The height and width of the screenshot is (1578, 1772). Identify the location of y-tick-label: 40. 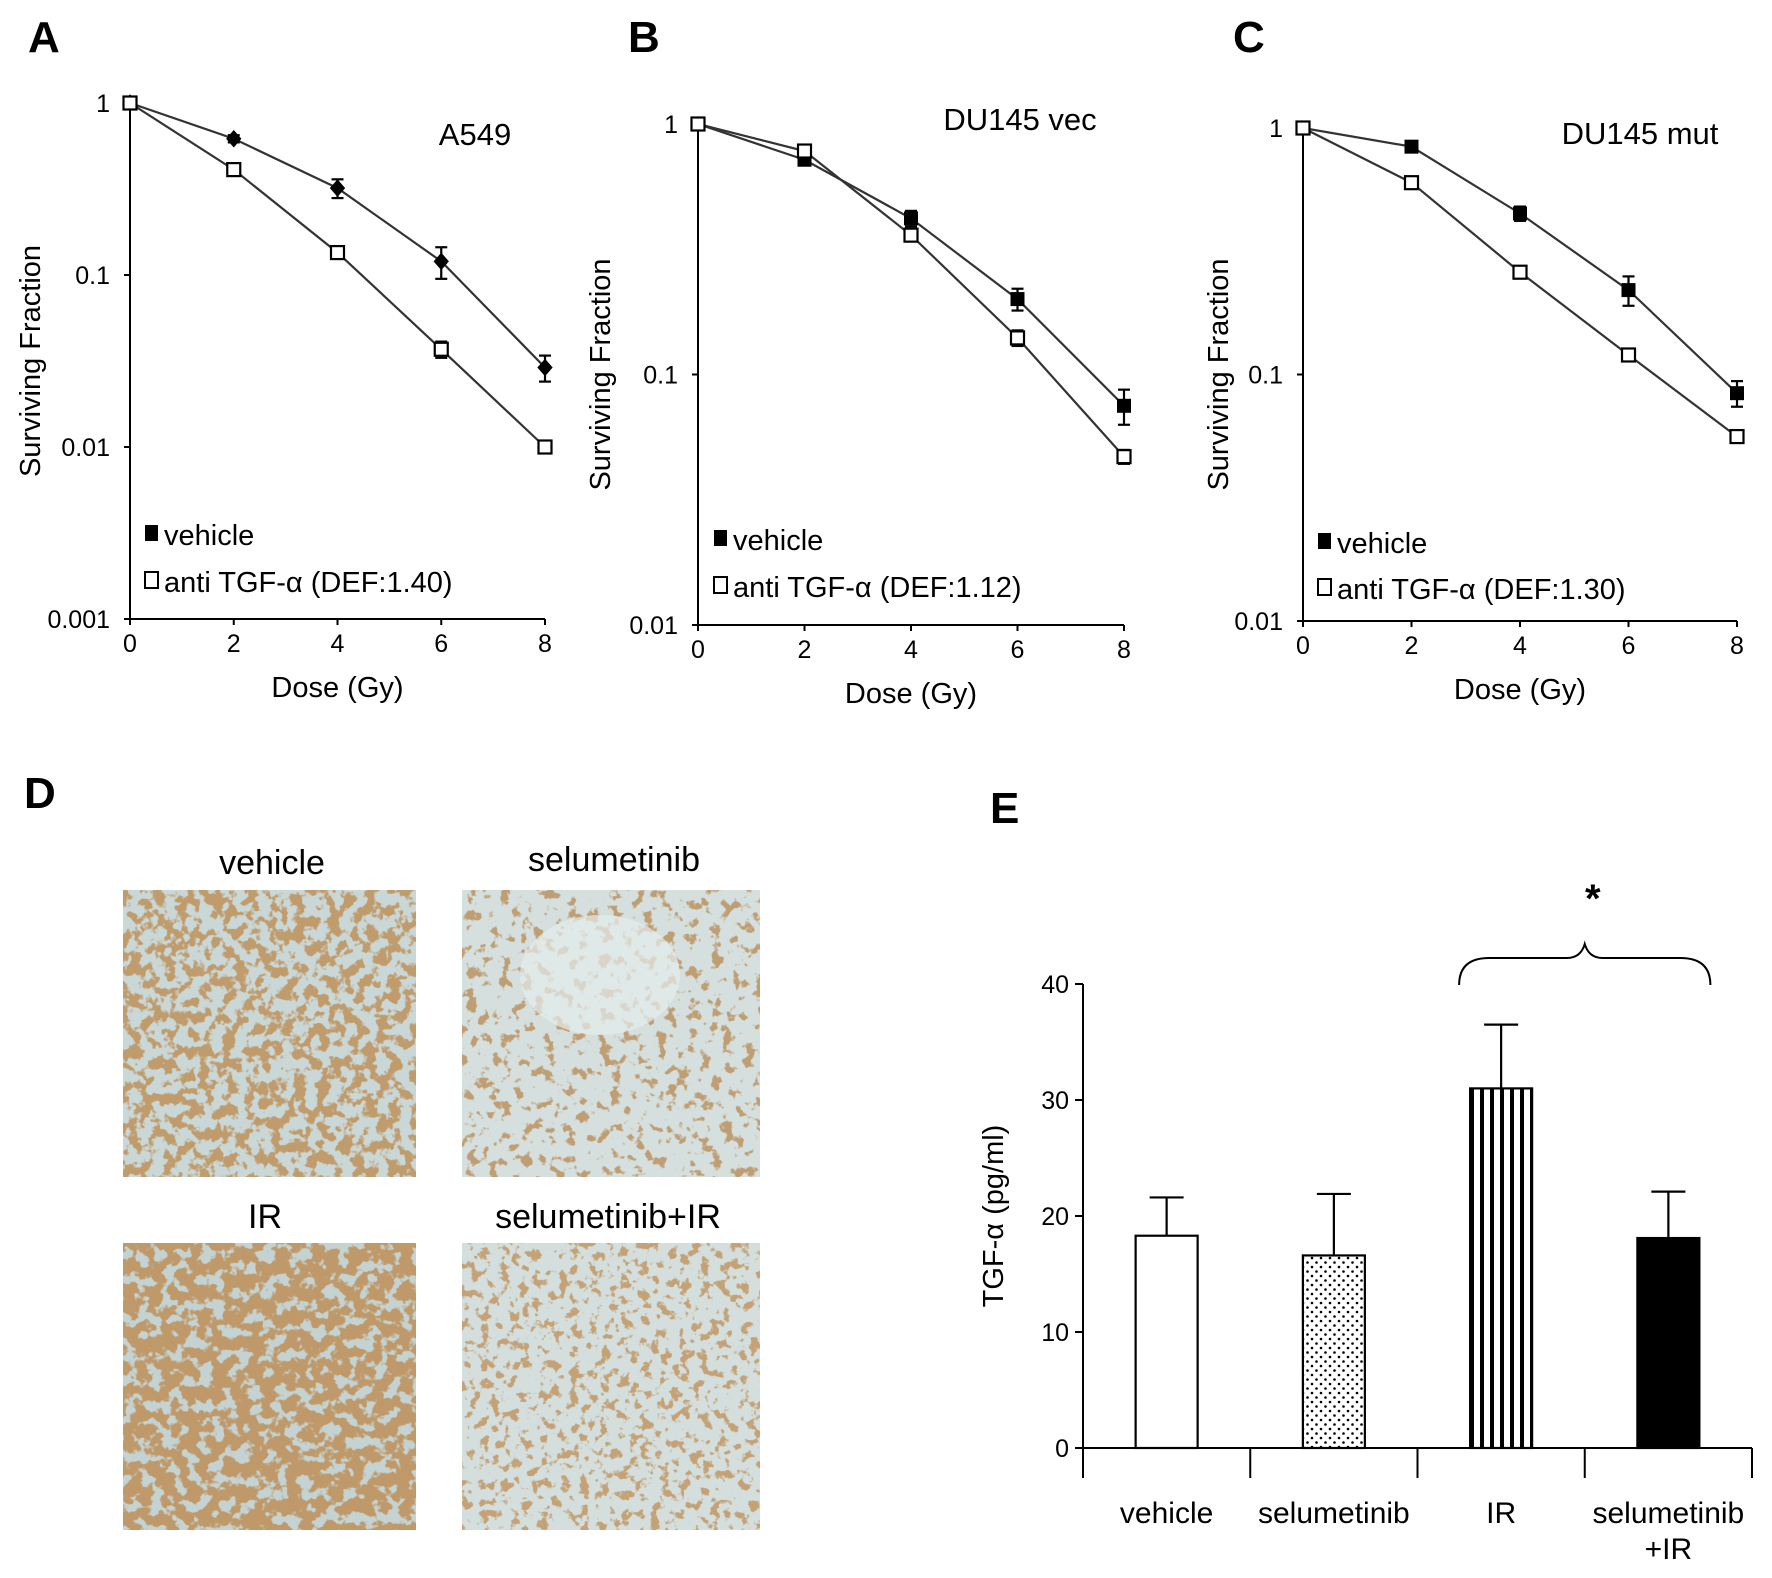
(1055, 985).